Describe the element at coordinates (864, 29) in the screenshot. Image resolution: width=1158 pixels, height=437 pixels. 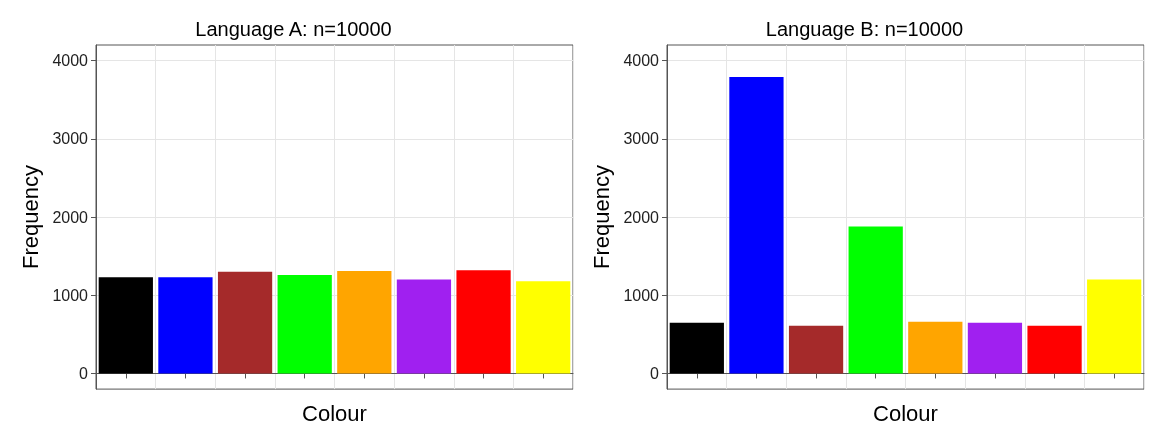
I see `chart-title: Language B: n=10000` at that location.